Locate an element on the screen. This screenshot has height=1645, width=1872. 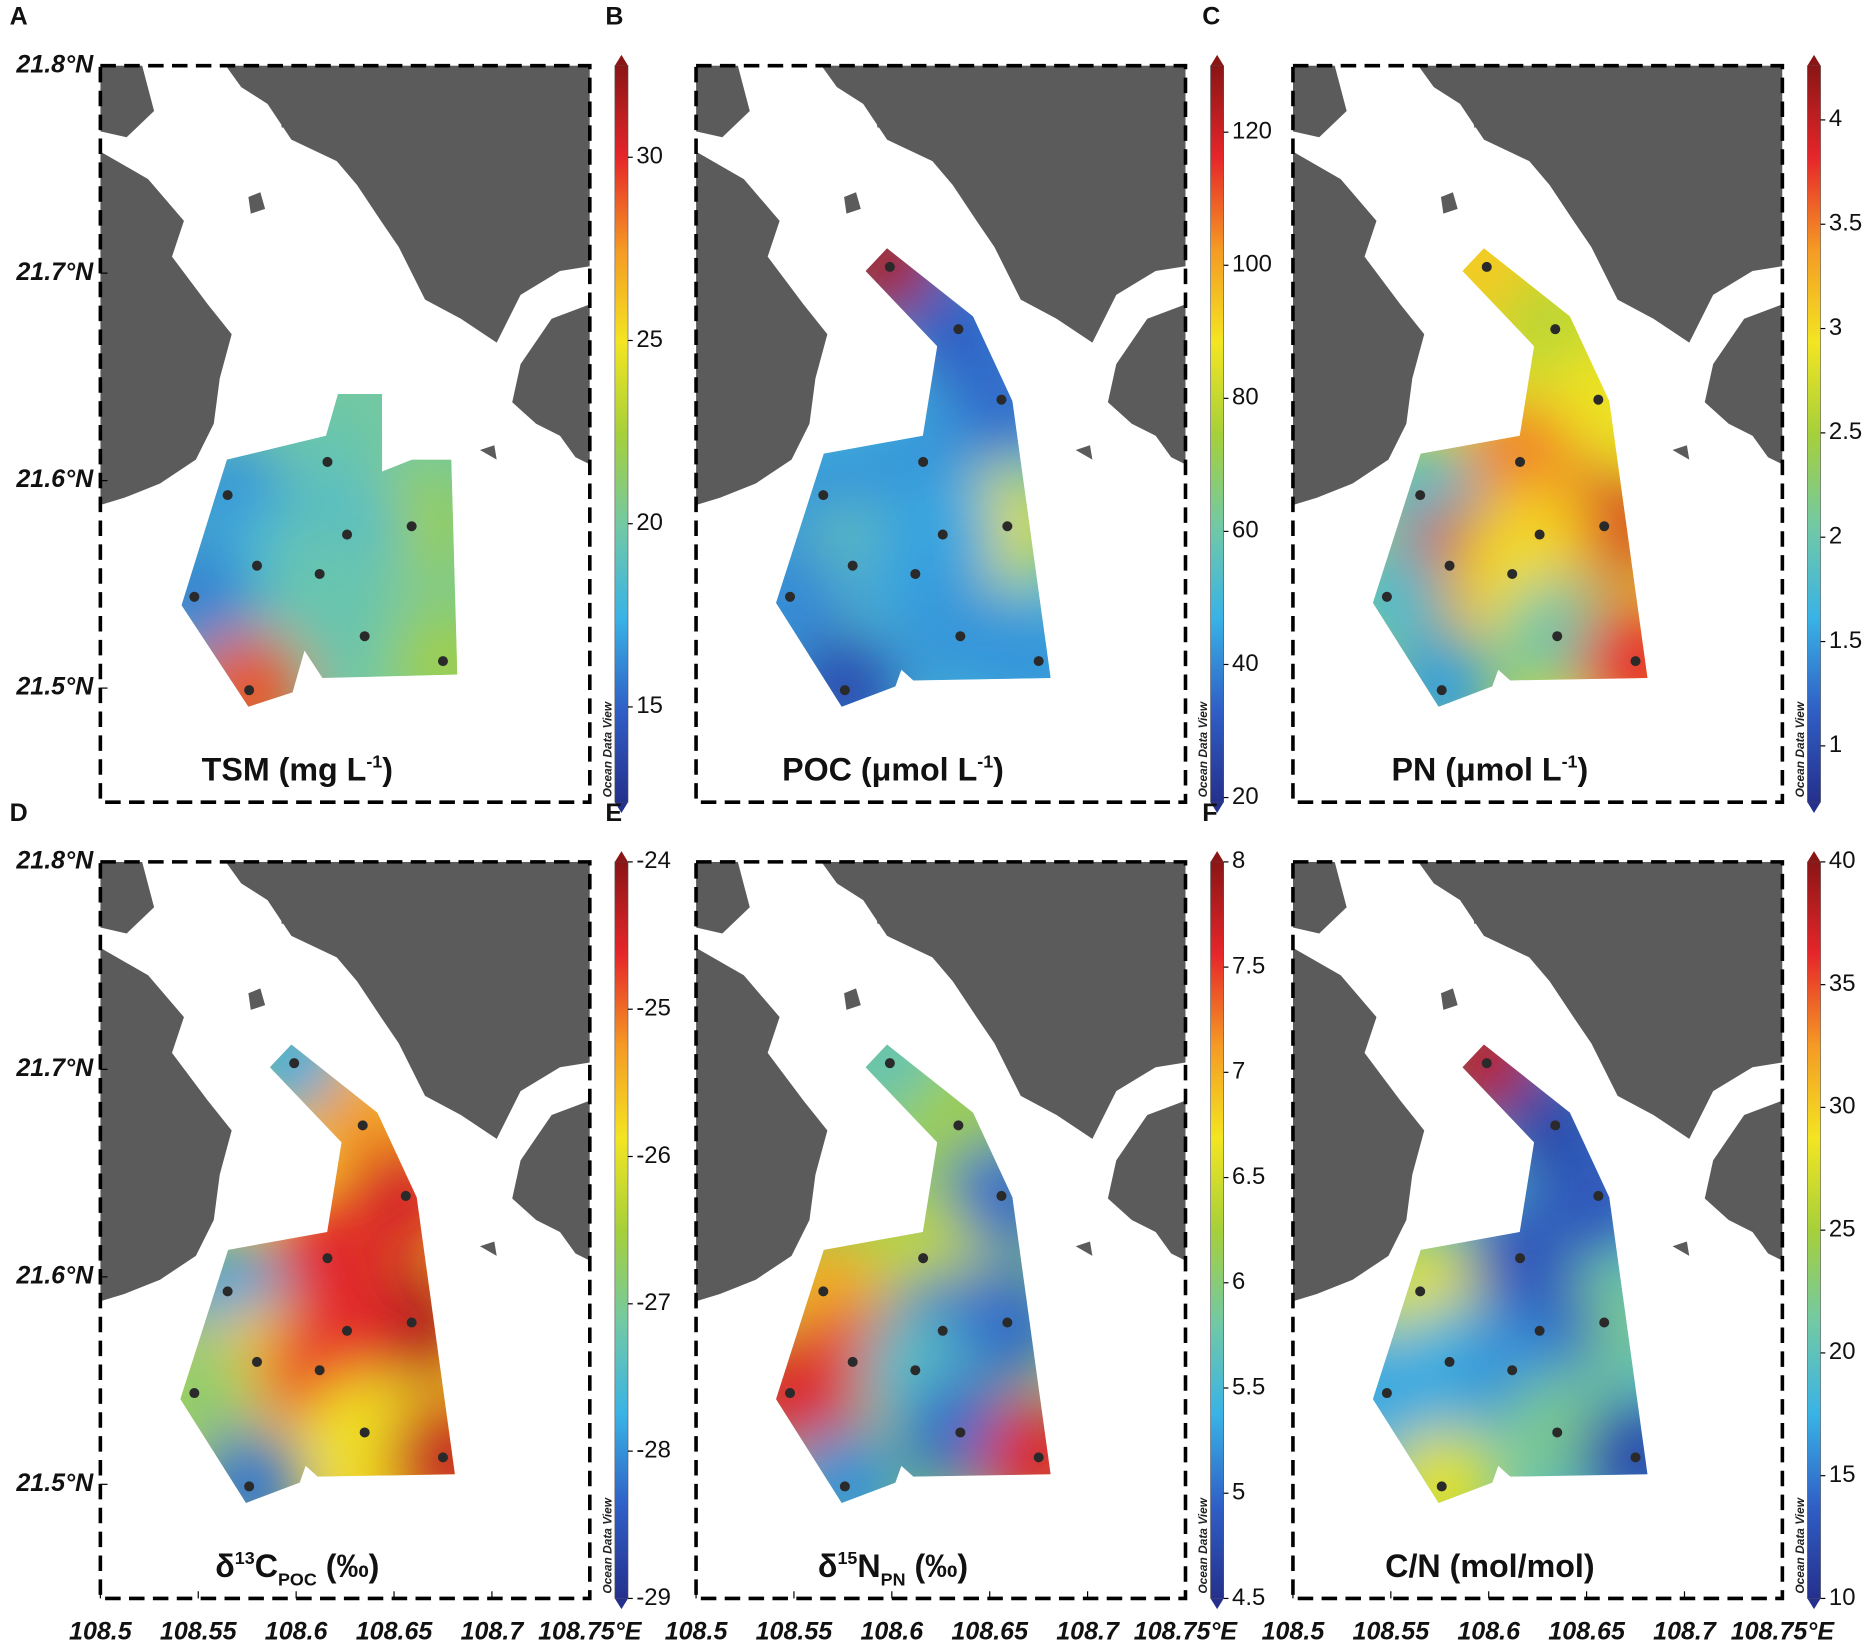
panel-label: B is located at coordinates (614, 17).